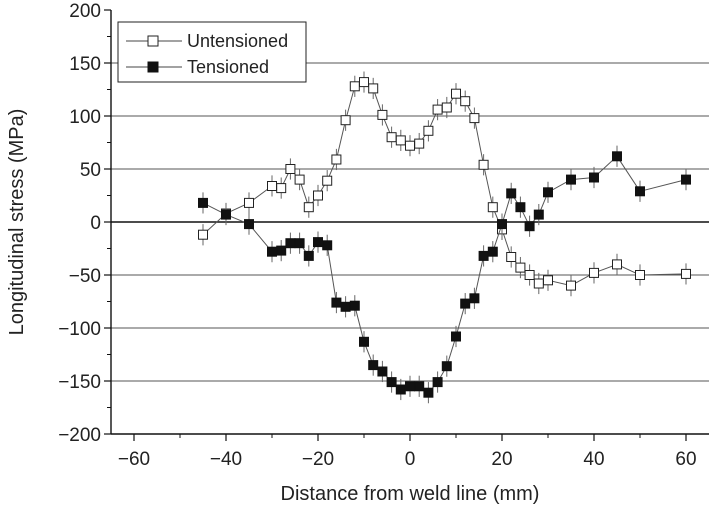 The height and width of the screenshot is (507, 711). What do you see at coordinates (685, 459) in the screenshot?
I see `x-tick-label: 60` at bounding box center [685, 459].